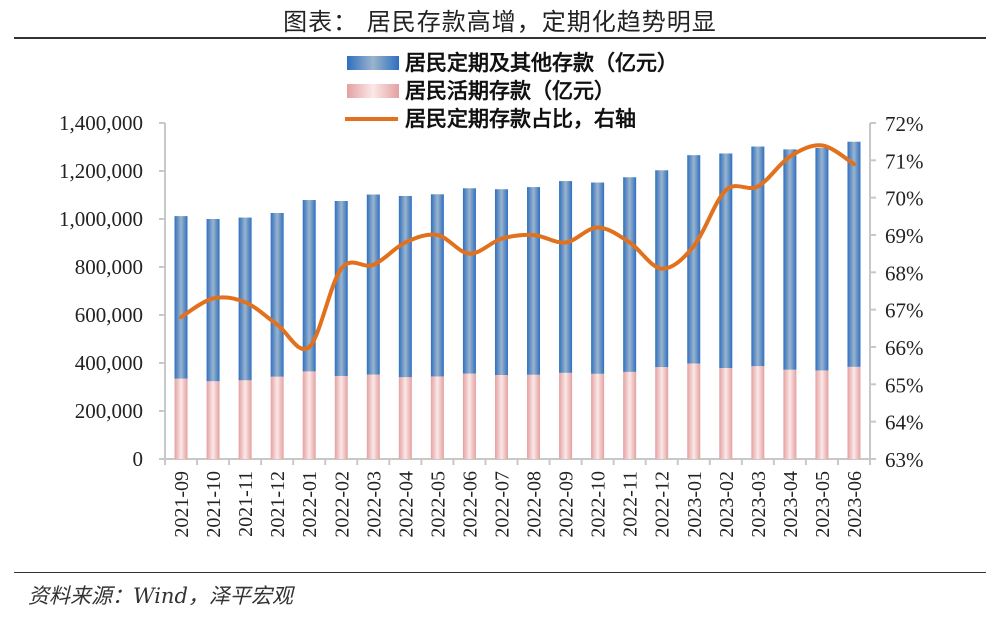 This screenshot has height=618, width=1000. I want to click on right-tick-label: 67%, so click(904, 311).